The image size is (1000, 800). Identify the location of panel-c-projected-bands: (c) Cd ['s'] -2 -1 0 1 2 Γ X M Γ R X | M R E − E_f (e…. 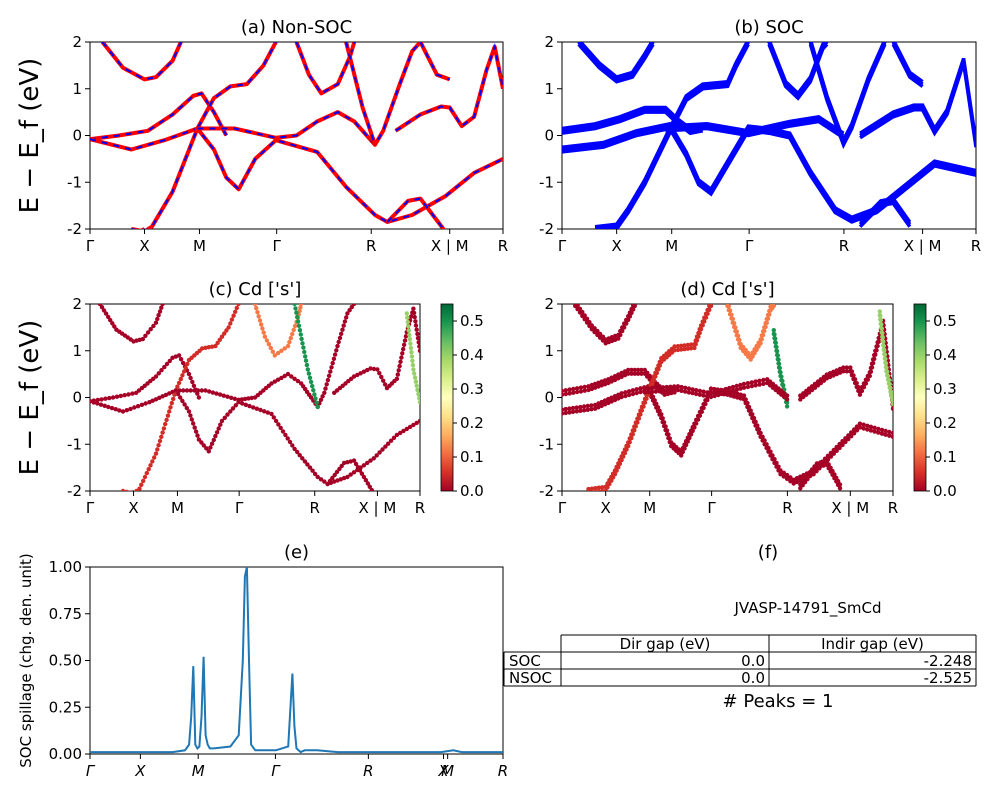
(249, 398).